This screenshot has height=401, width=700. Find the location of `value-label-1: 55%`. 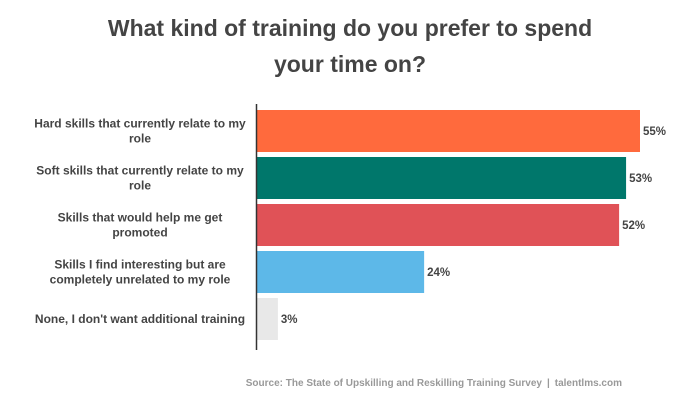

value-label-1: 55% is located at coordinates (654, 132).